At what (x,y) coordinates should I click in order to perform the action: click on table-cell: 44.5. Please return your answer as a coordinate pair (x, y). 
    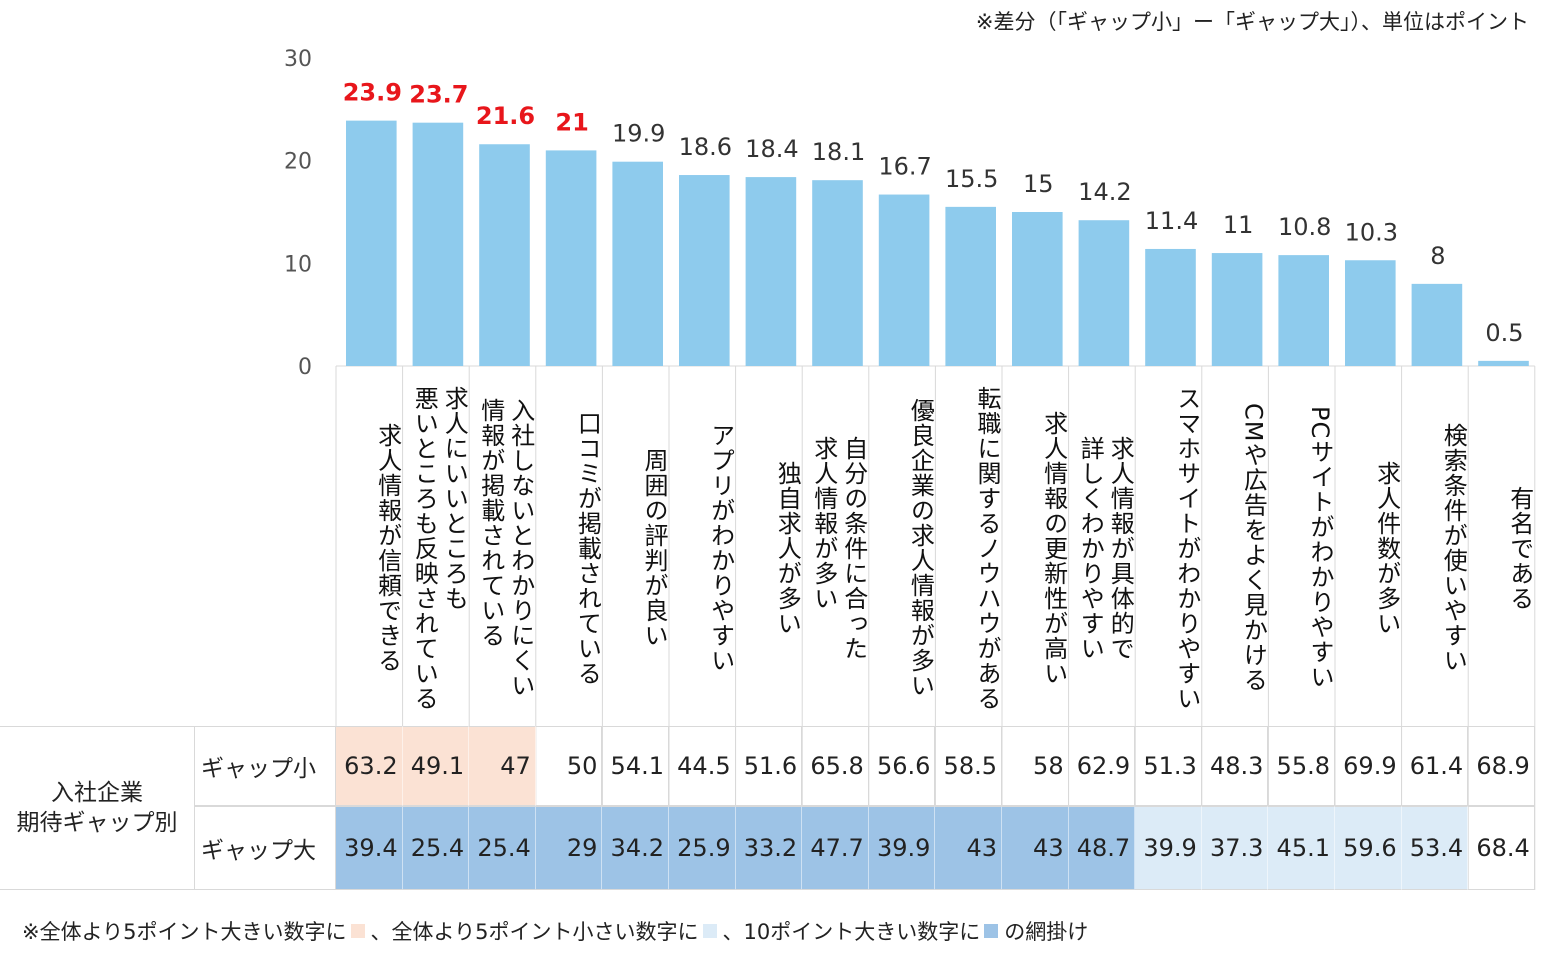
    Looking at the image, I should click on (702, 766).